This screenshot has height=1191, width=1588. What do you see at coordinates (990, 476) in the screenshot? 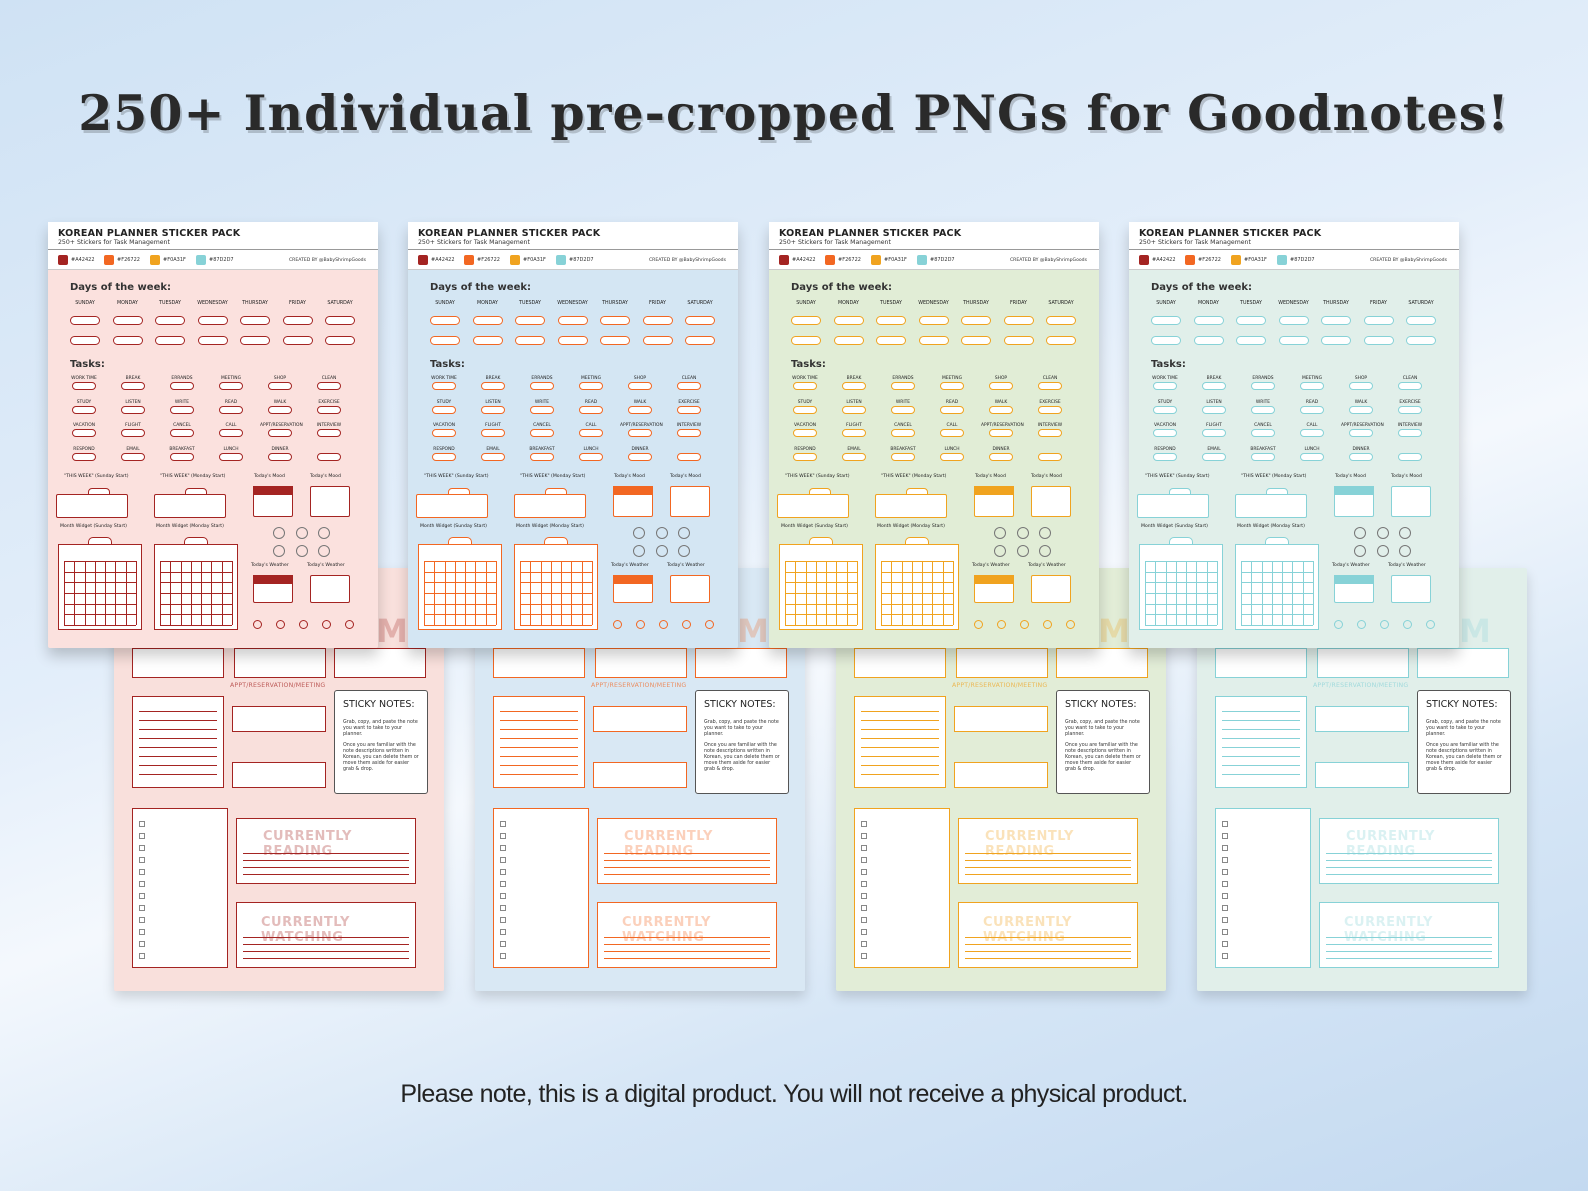
I see `todays-mood-label: Today's Mood` at bounding box center [990, 476].